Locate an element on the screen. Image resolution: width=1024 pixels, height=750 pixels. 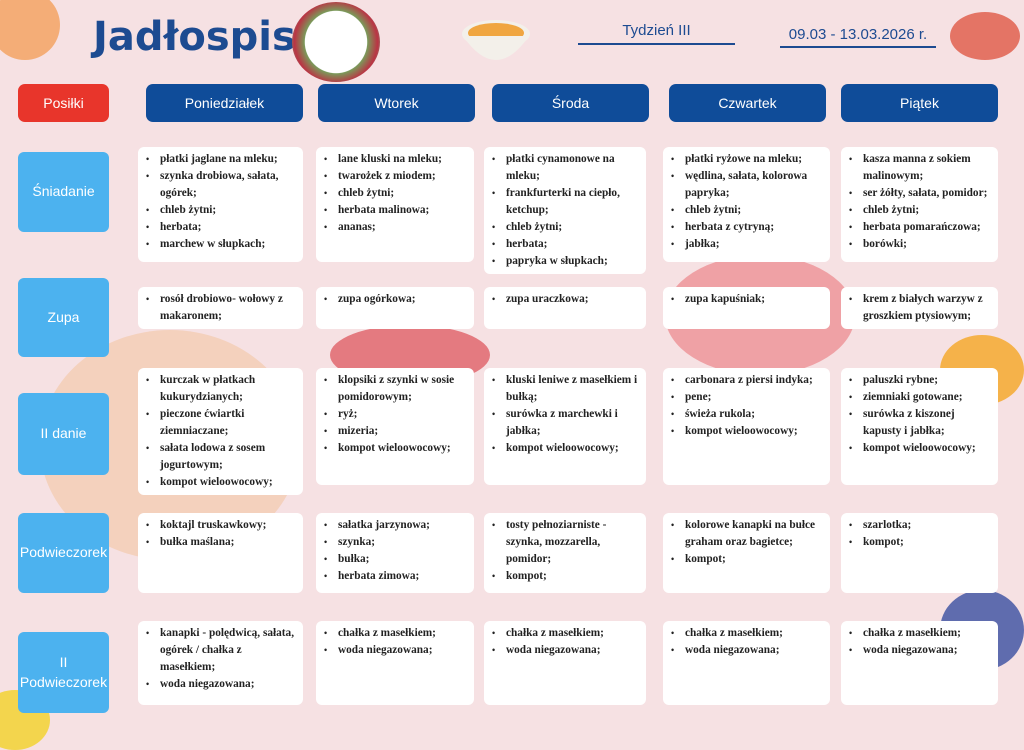
meals-header: Posiłki is located at coordinates (63, 103).